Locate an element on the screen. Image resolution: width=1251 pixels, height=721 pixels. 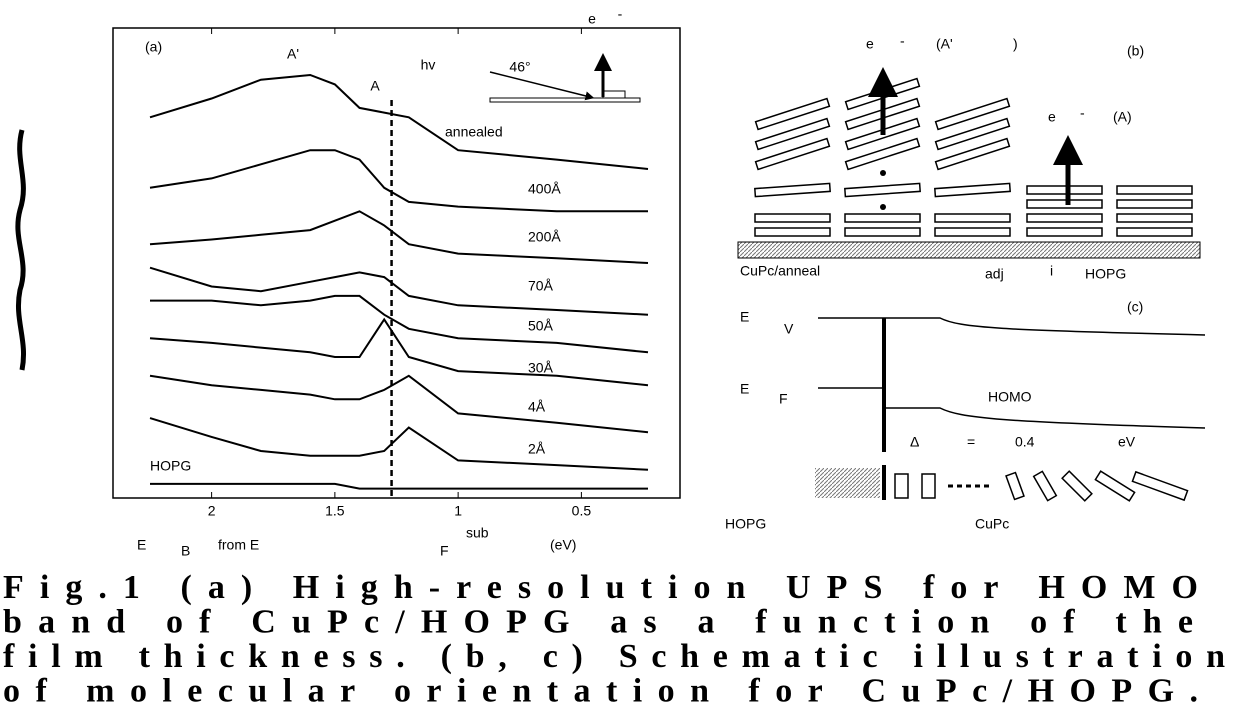
caption-line: of molecular orientation for CuPc/HOPG. is located at coordinates (600, 690).